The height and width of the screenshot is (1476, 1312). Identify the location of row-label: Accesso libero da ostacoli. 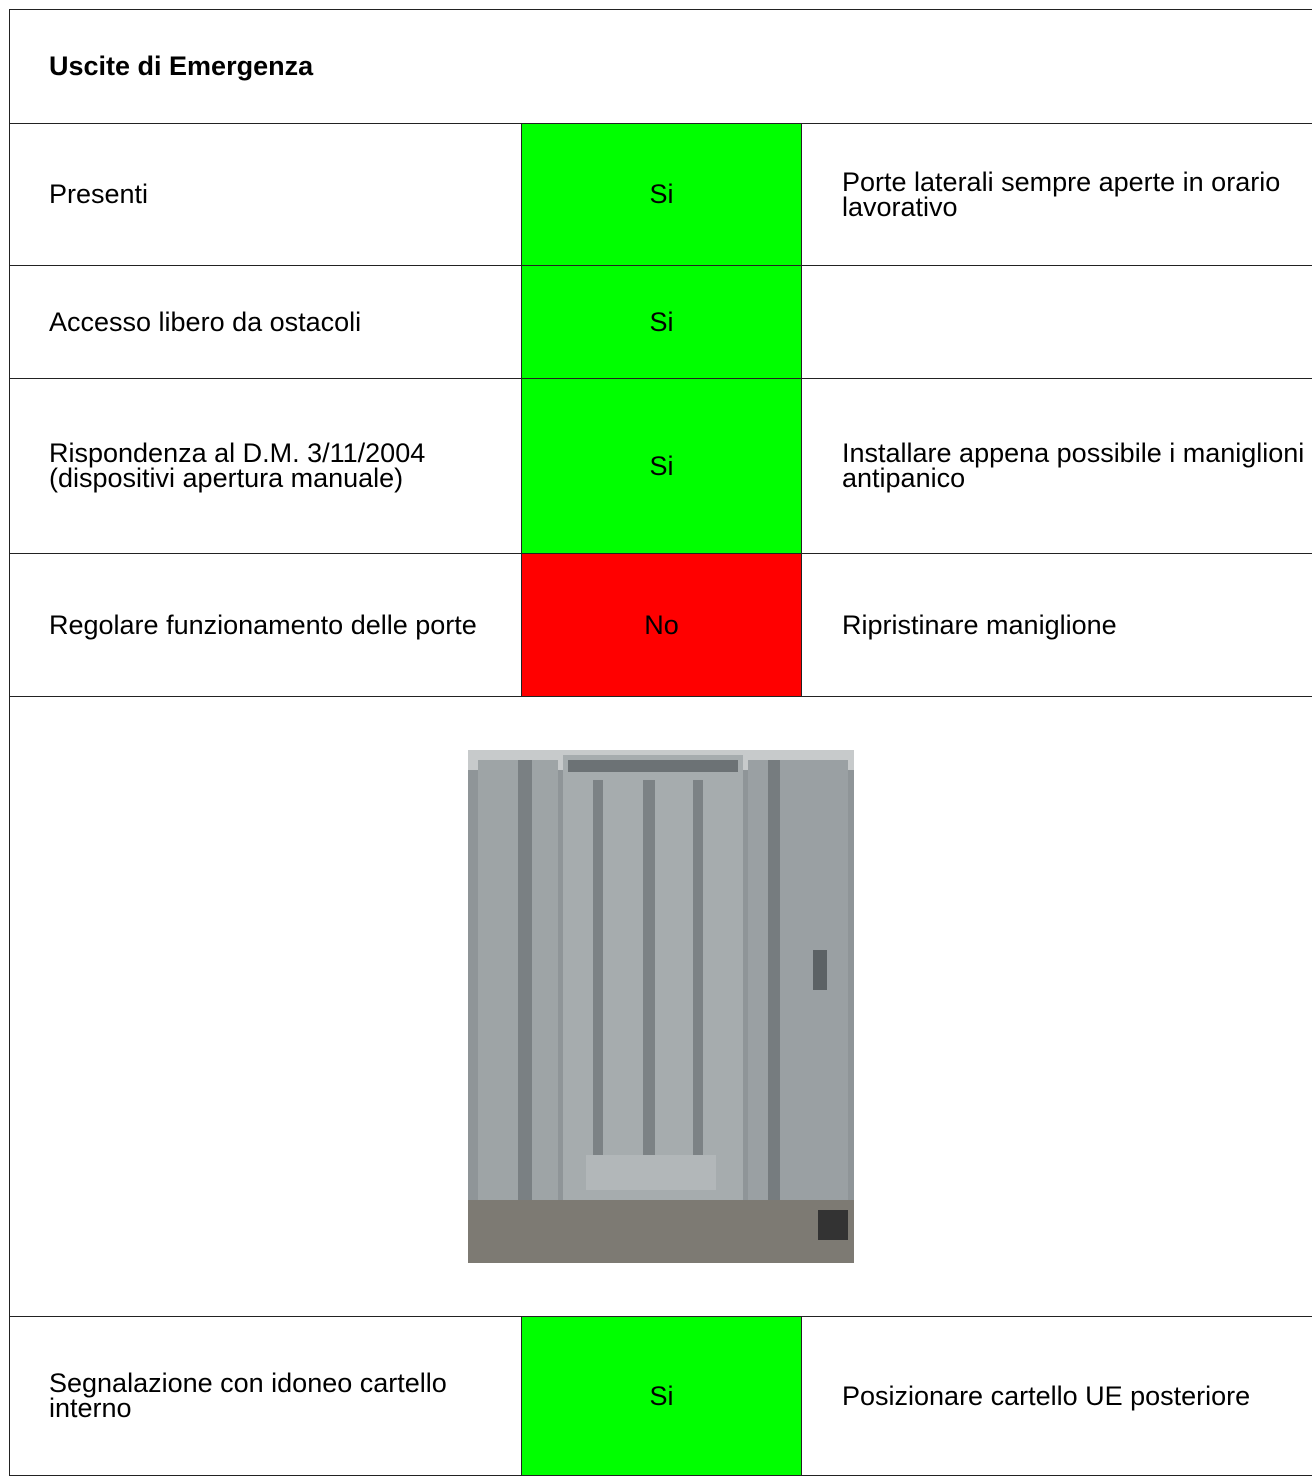
(265, 322).